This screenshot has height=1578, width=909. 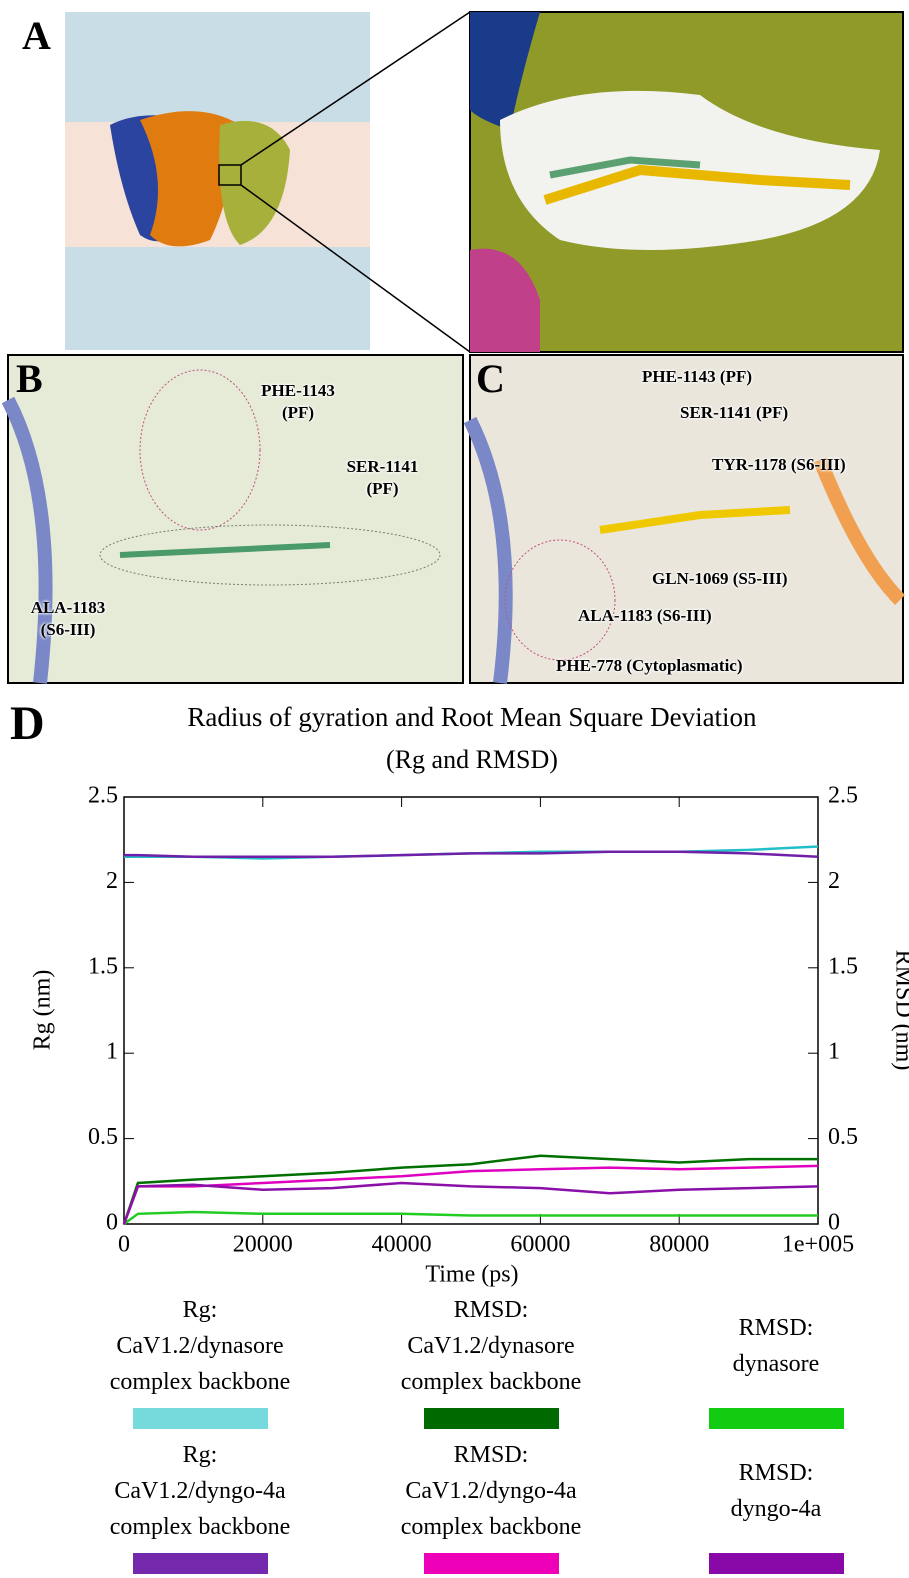 I want to click on y-tick-label: 0, so click(x=112, y=1223).